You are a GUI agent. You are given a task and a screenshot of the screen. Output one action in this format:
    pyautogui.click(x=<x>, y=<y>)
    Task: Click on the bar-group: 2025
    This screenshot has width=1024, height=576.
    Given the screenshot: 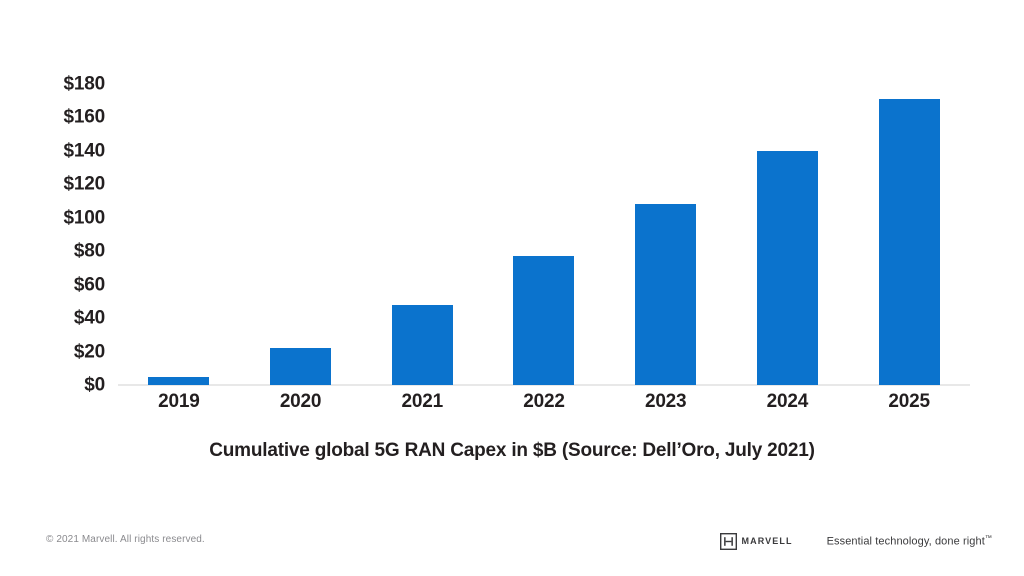 What is the action you would take?
    pyautogui.click(x=909, y=215)
    